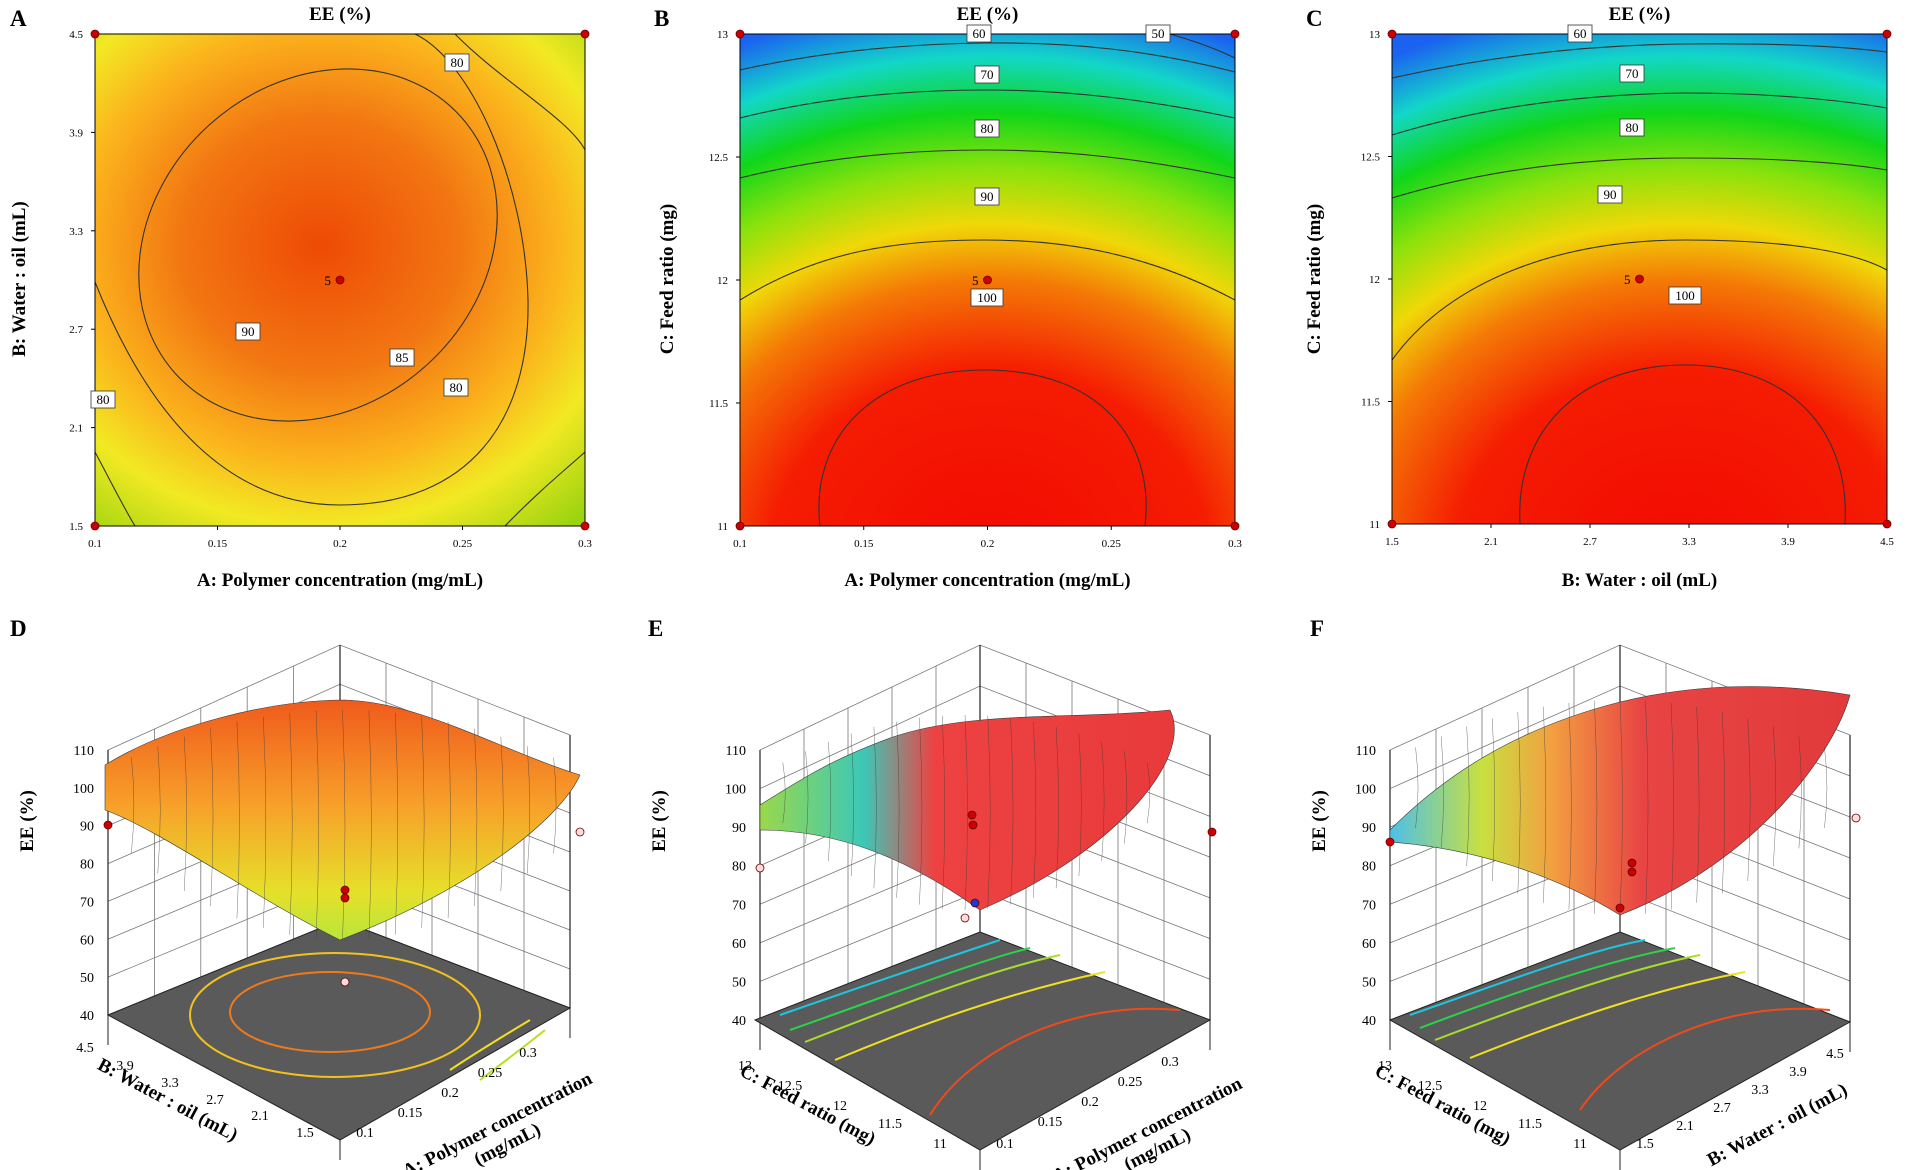 The width and height of the screenshot is (1910, 1170). I want to click on x-tick-label: 2.1, so click(1491, 542).